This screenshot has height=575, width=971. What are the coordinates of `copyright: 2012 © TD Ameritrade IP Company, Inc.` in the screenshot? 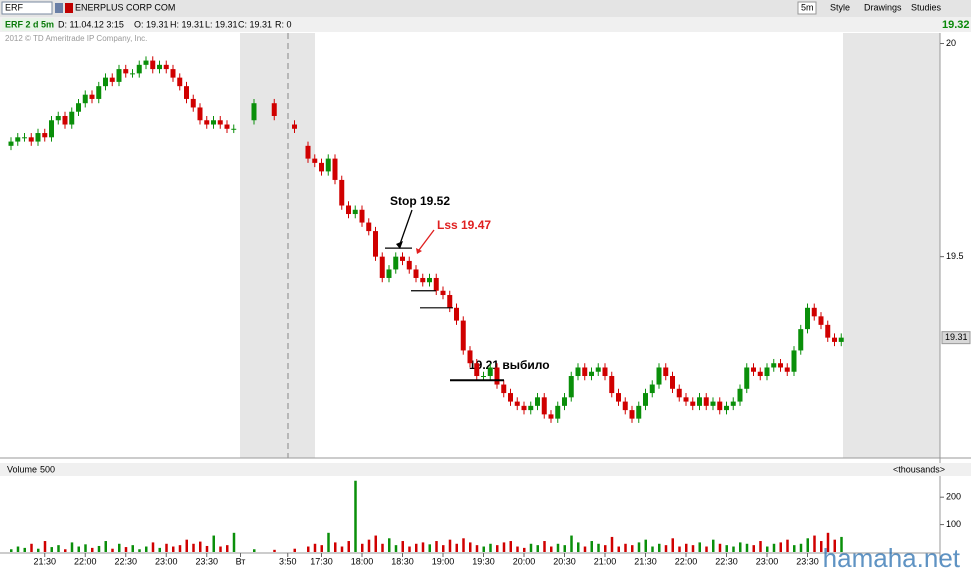 It's located at (76, 38).